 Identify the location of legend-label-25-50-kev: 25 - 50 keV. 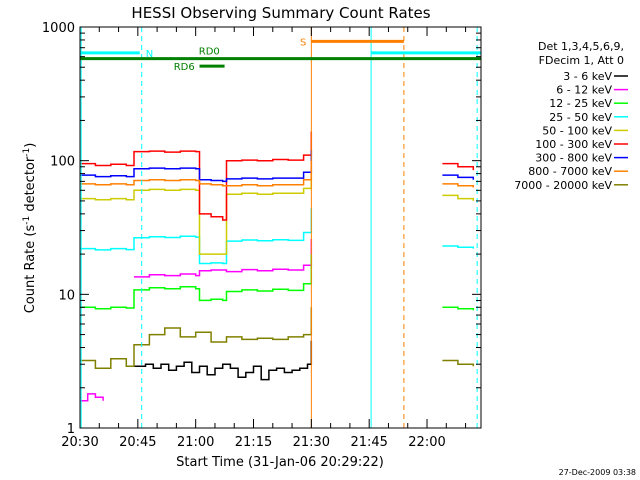
(580, 117).